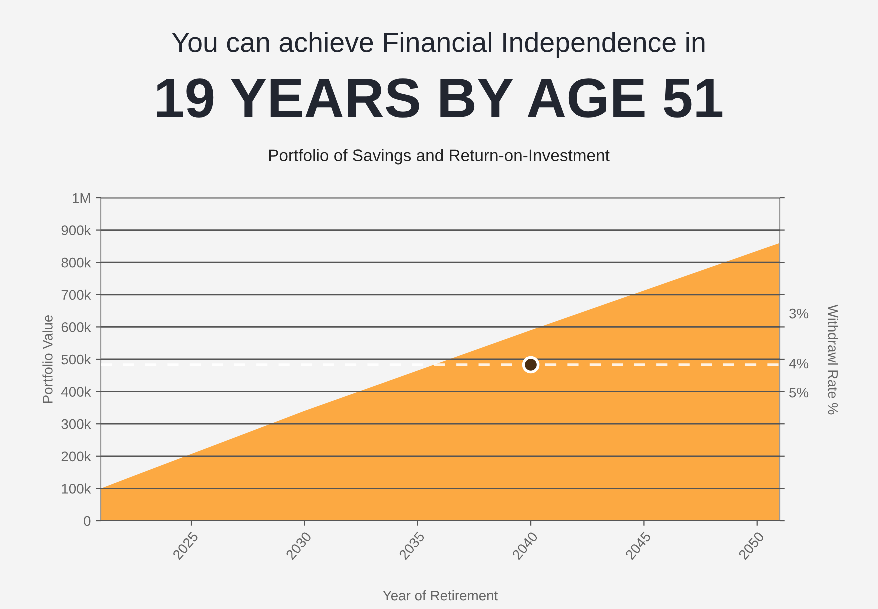  I want to click on chart-title: You can achieve Financial Independence in, so click(438, 45).